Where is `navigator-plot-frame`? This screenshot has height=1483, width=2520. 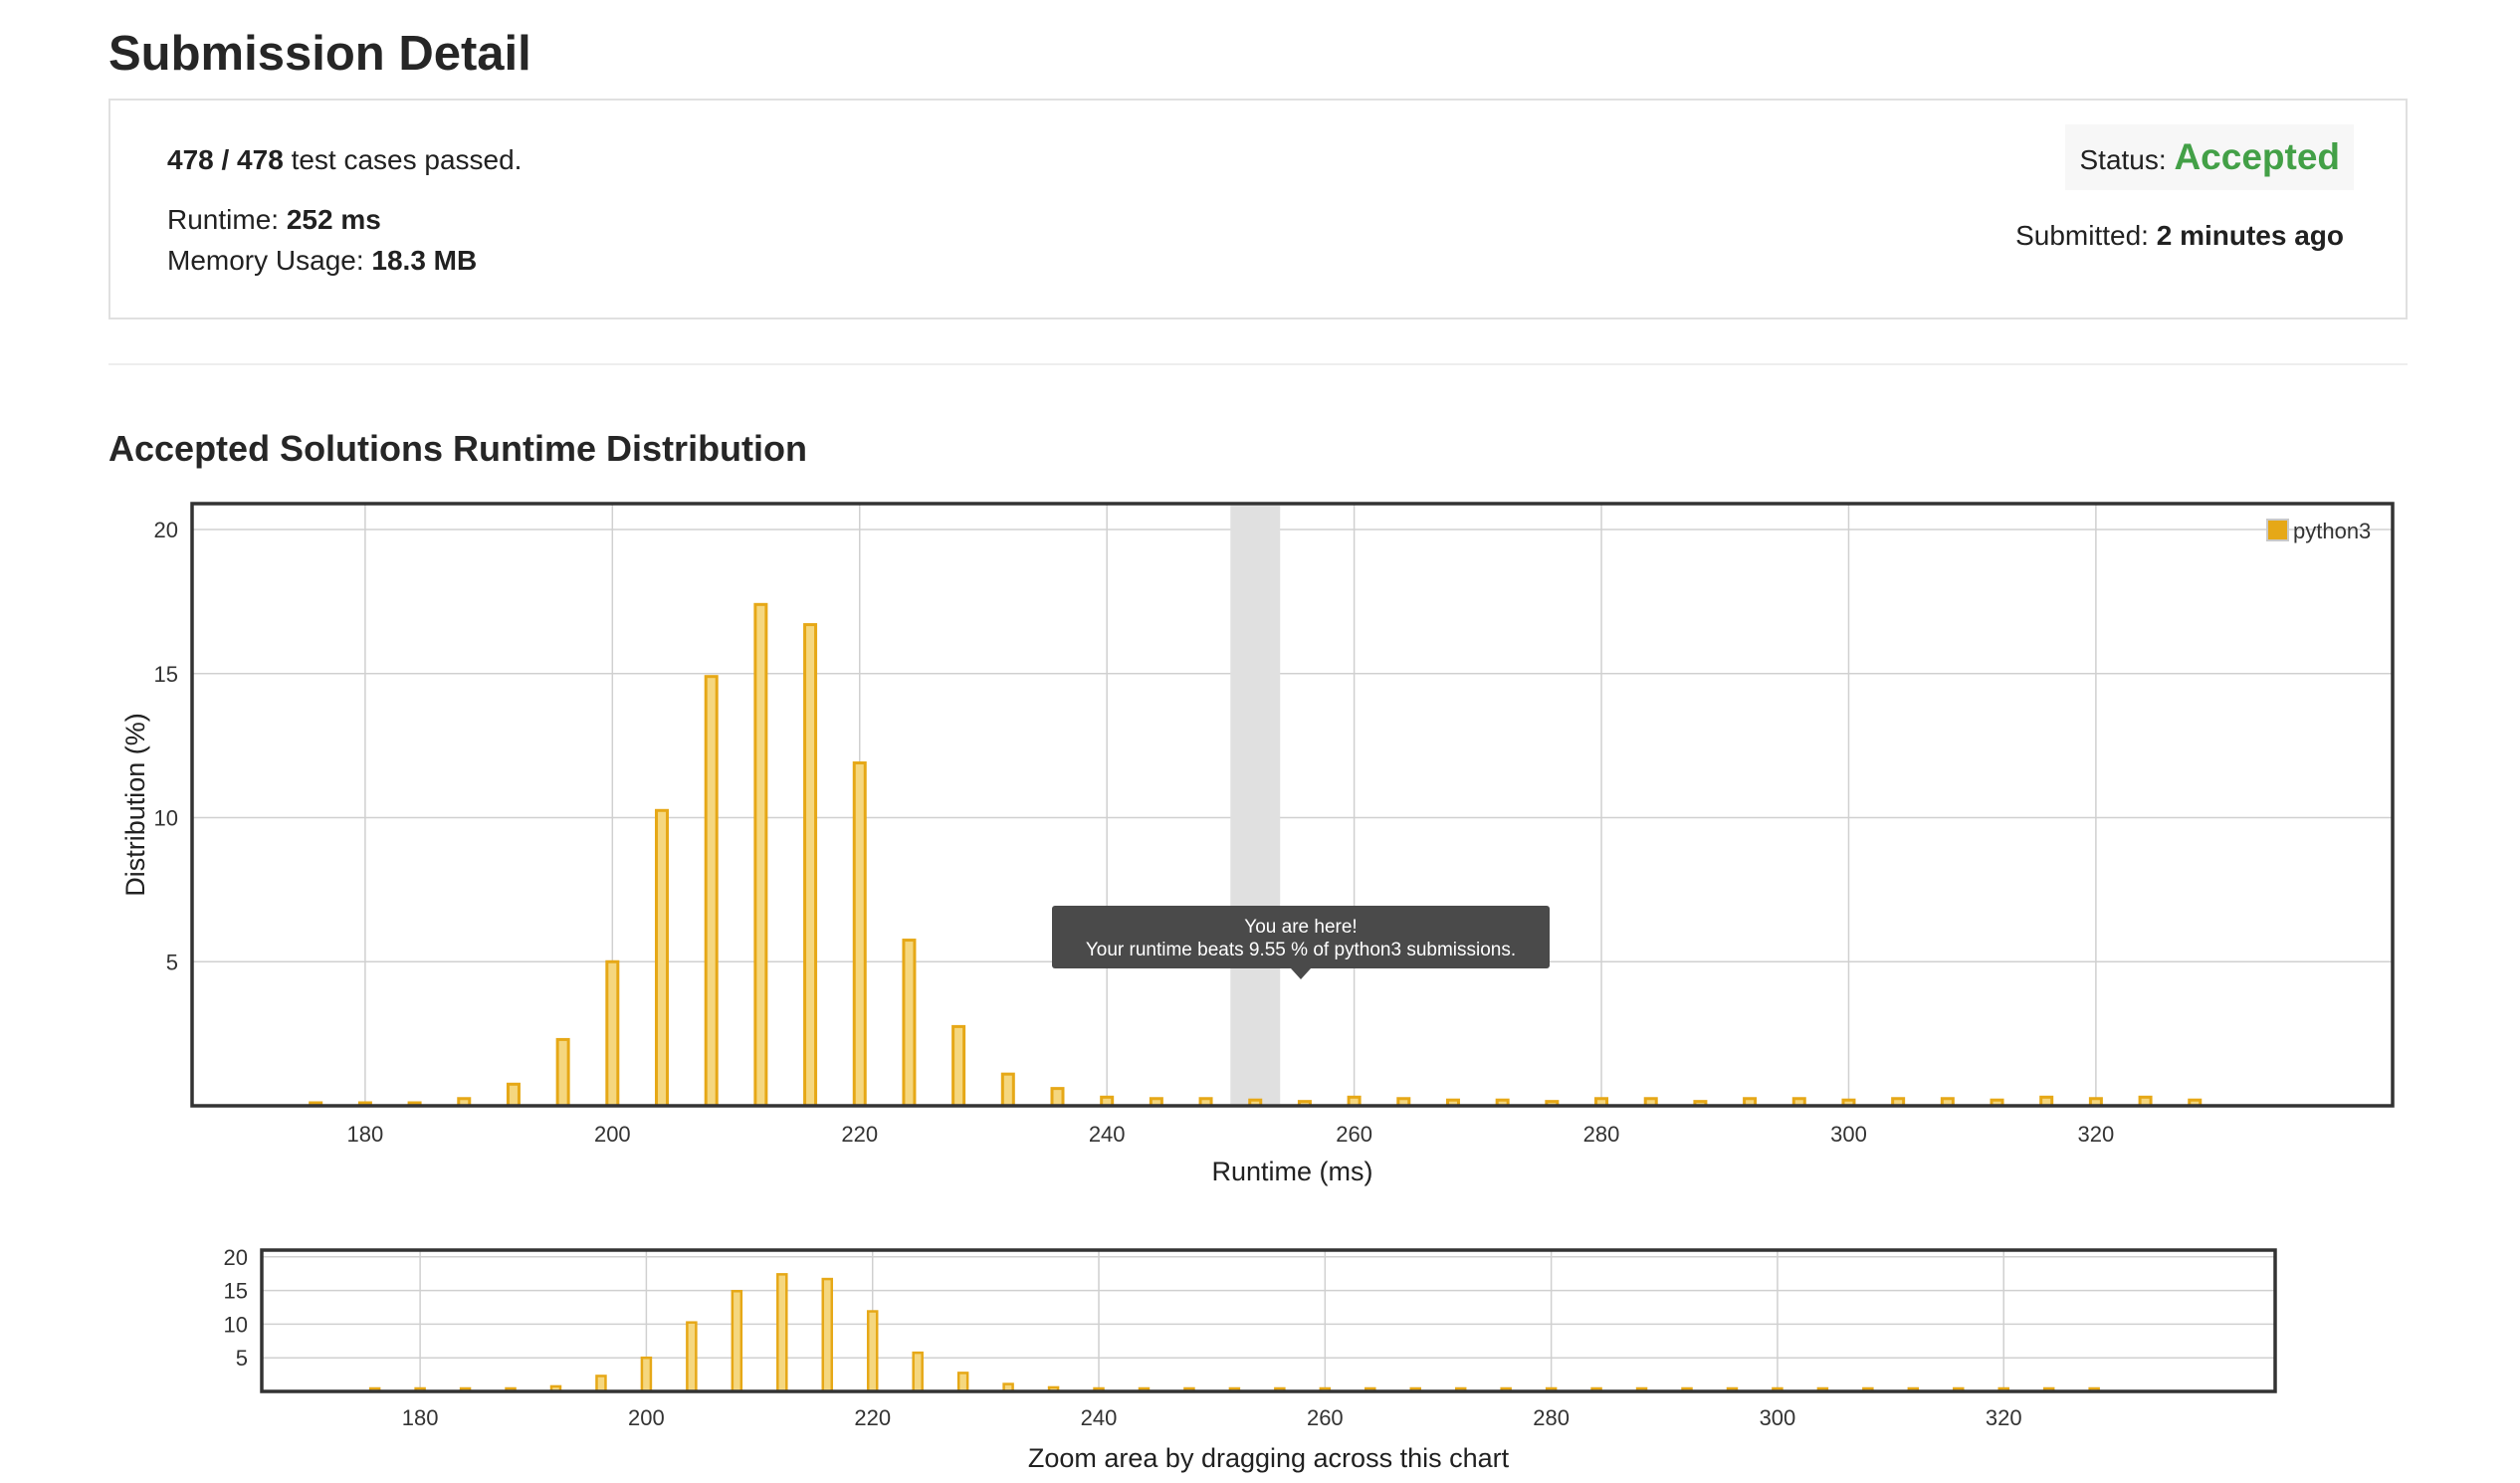 navigator-plot-frame is located at coordinates (1268, 1320).